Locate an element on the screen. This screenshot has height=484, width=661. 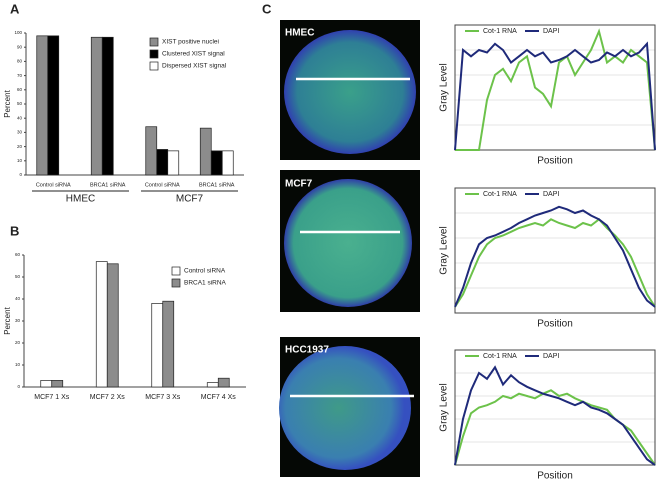
y-tick-label: 100 is located at coordinates (18, 32).